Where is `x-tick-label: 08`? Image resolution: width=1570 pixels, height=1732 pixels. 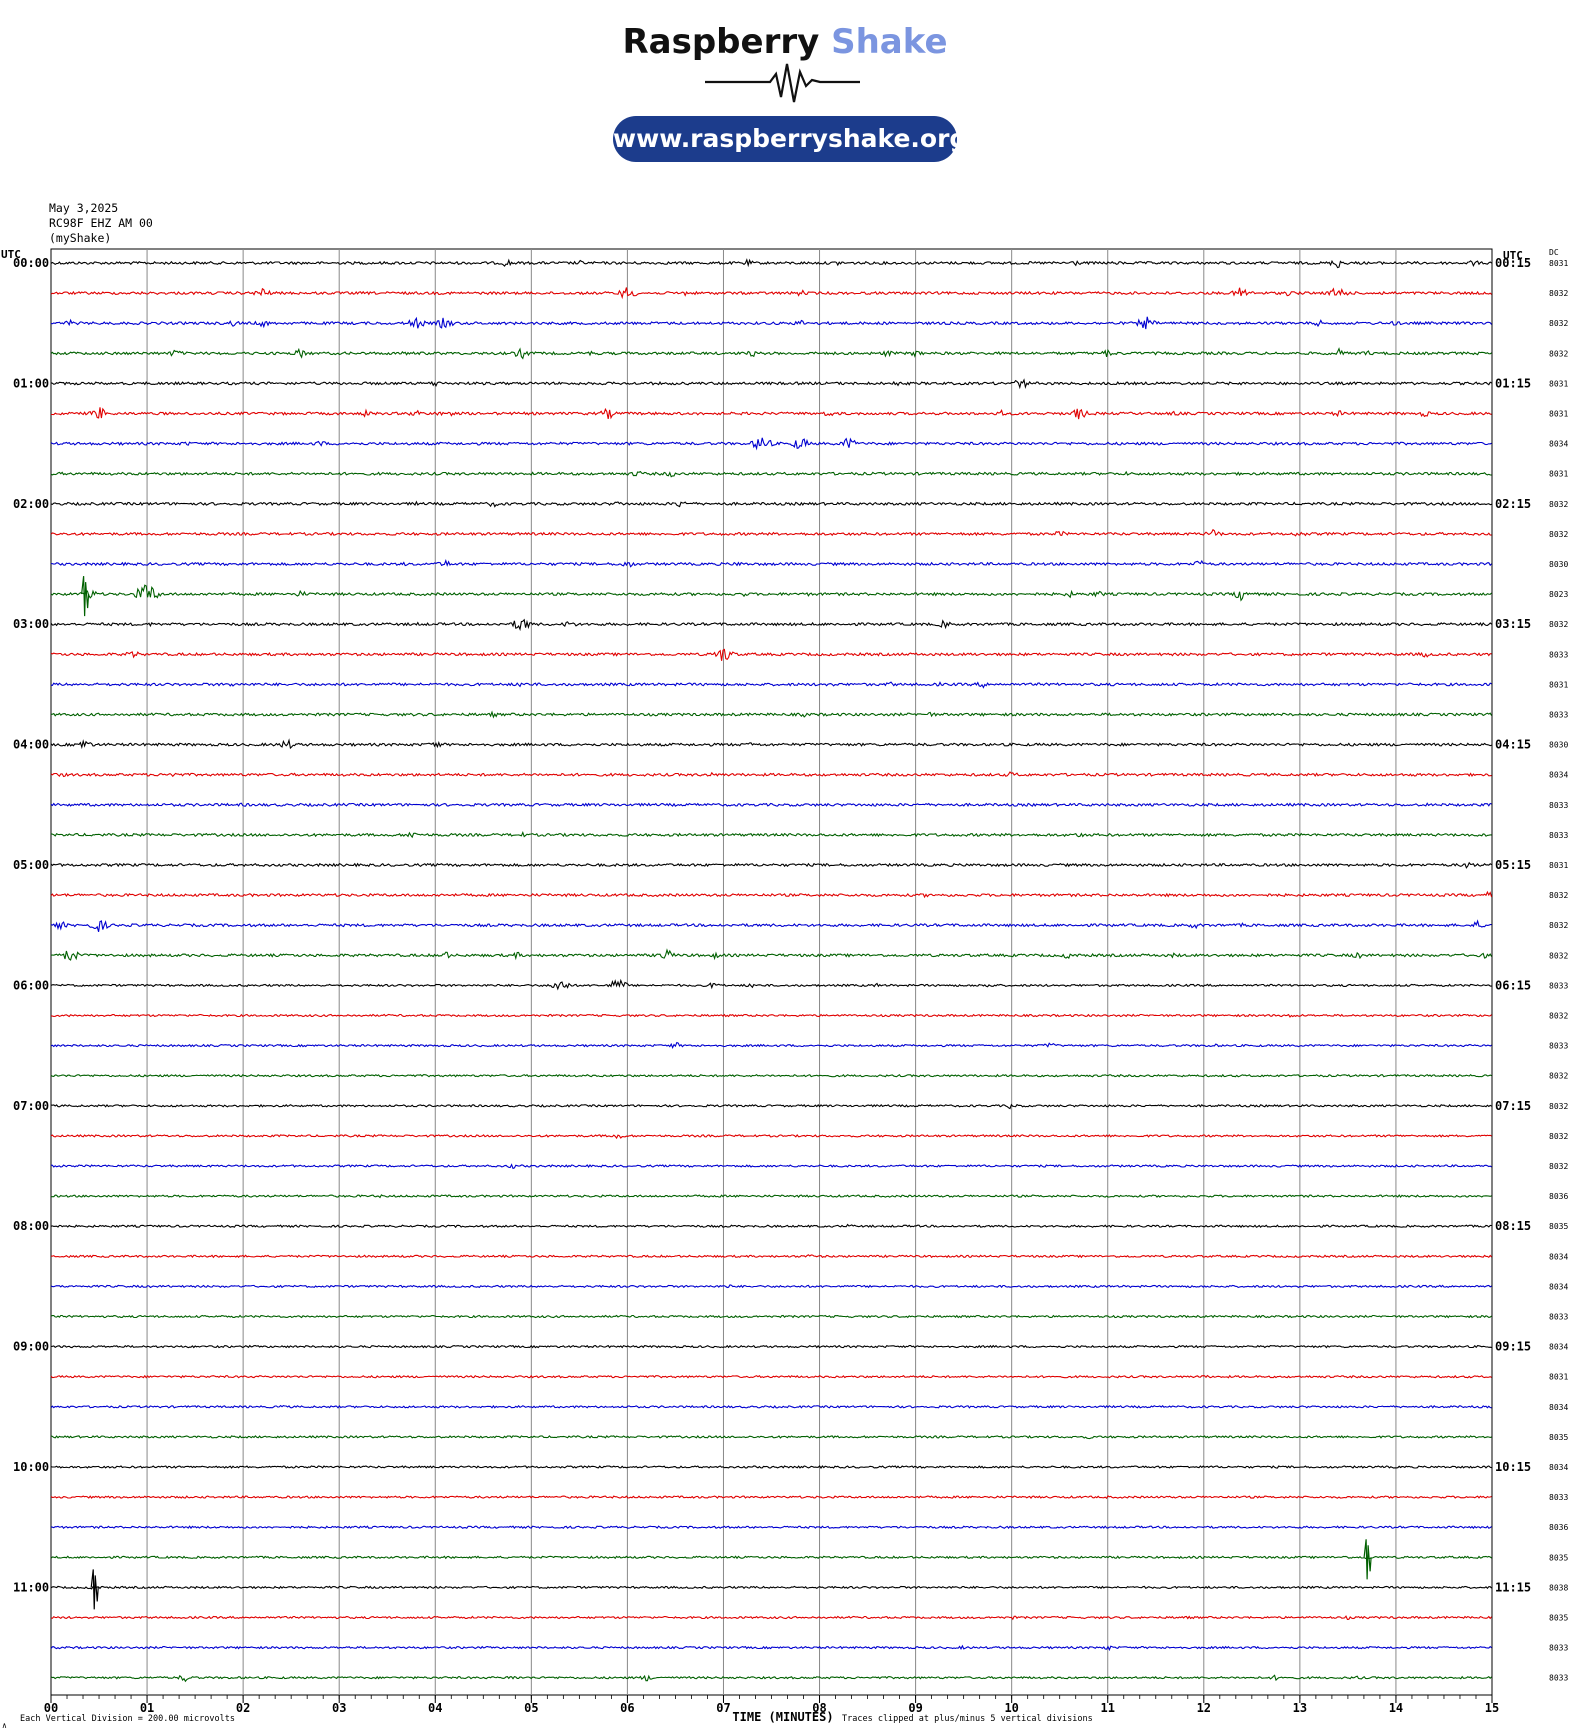
x-tick-label: 08 is located at coordinates (819, 1708).